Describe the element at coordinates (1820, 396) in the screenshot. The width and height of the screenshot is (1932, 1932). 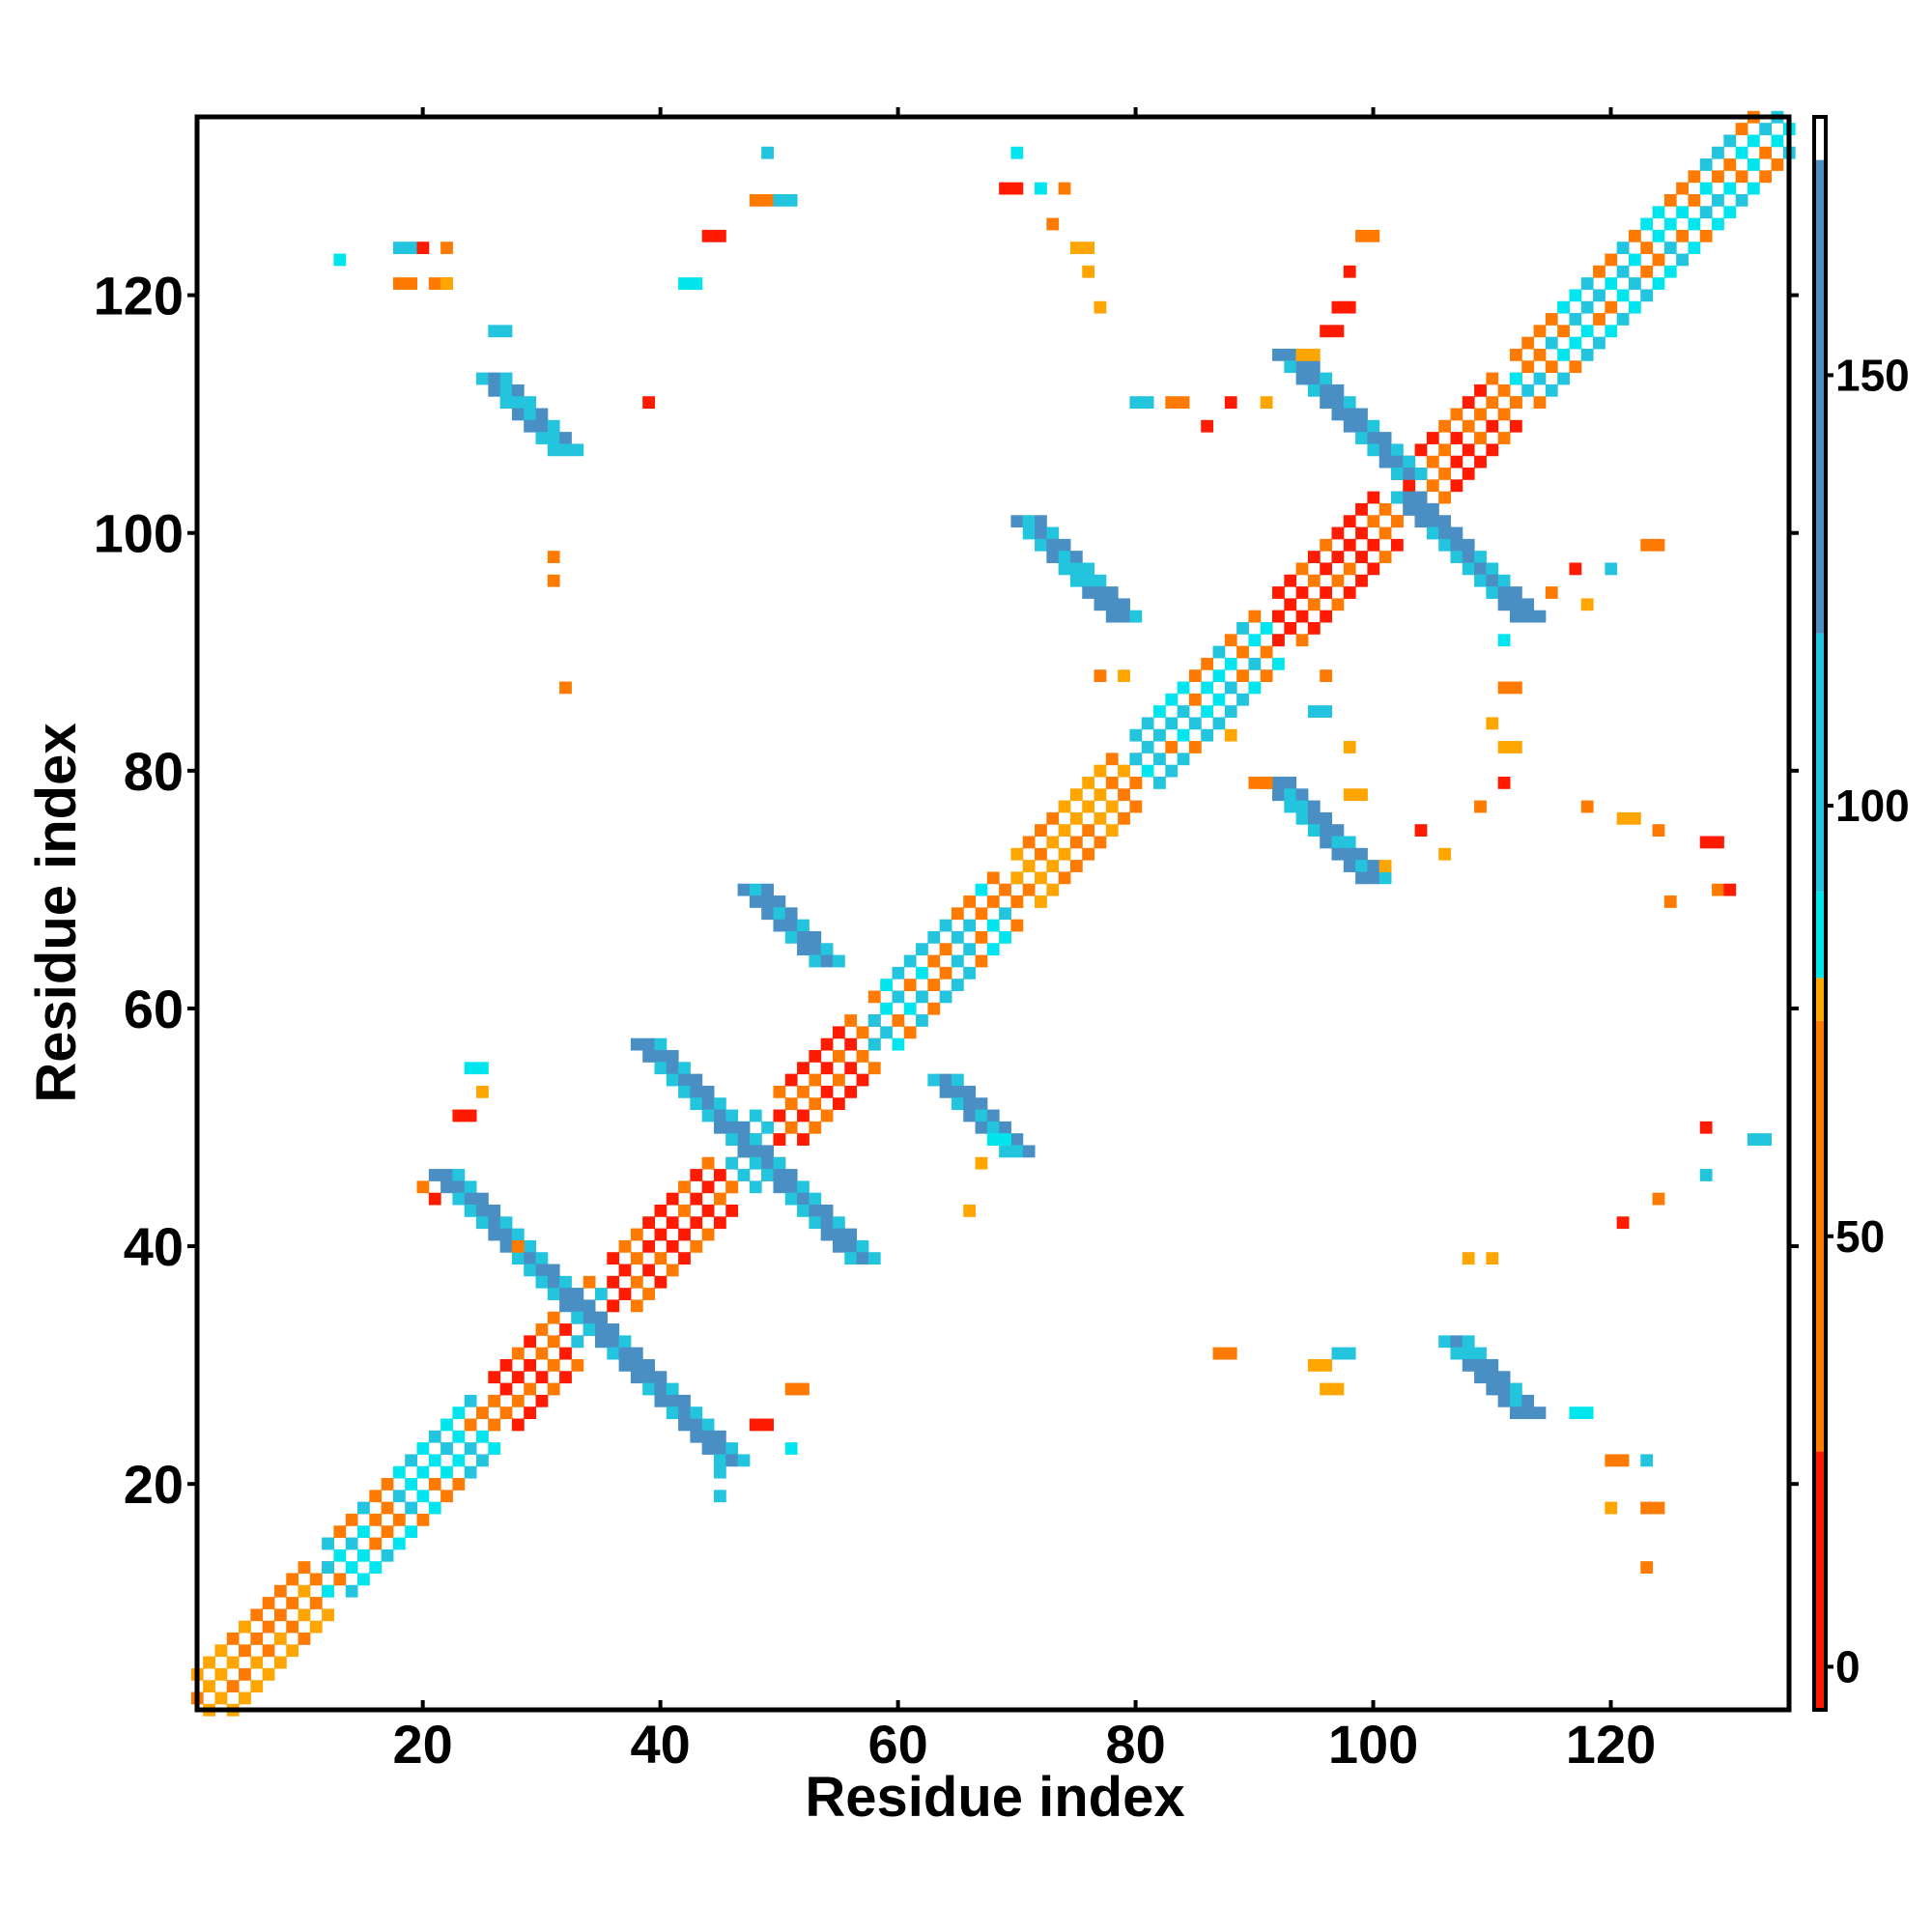
I see `colorbar-band` at that location.